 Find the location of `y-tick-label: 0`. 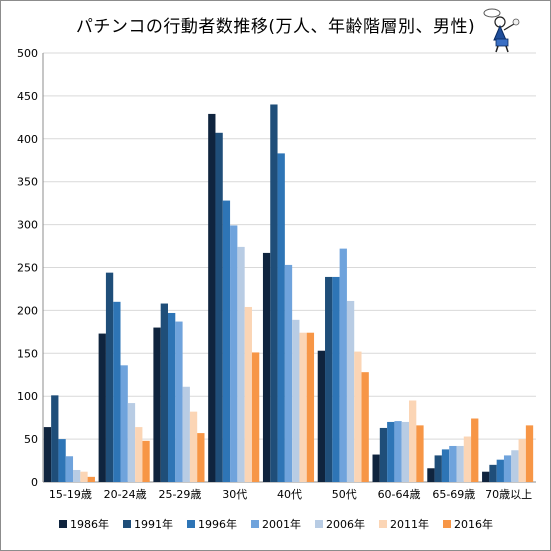

y-tick-label: 0 is located at coordinates (34, 482).